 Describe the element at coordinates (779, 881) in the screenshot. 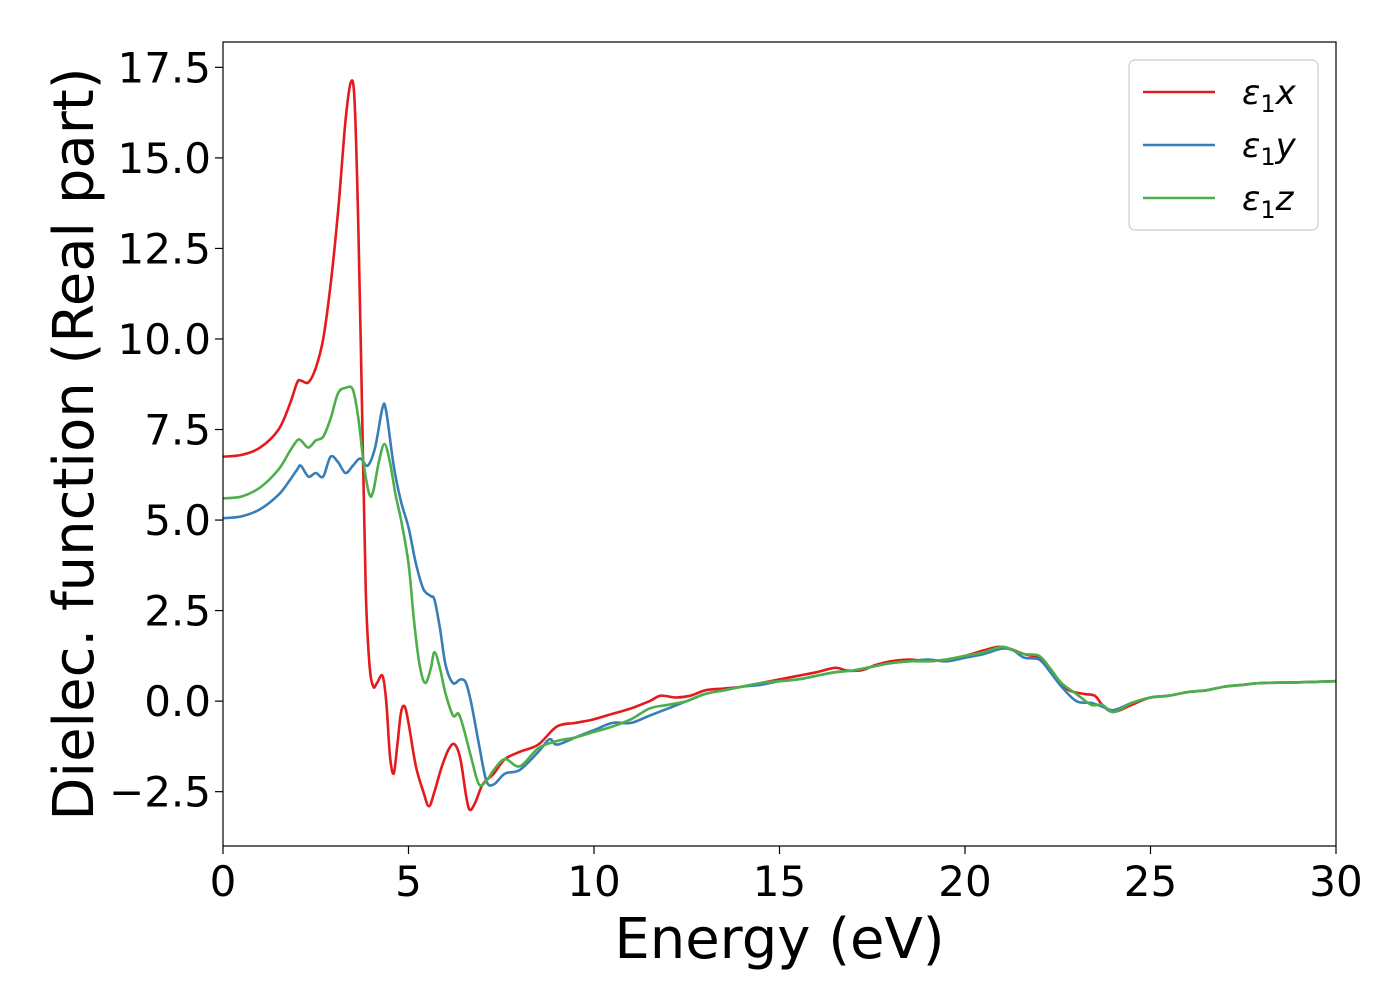

I see `x-tick-label: 15` at that location.